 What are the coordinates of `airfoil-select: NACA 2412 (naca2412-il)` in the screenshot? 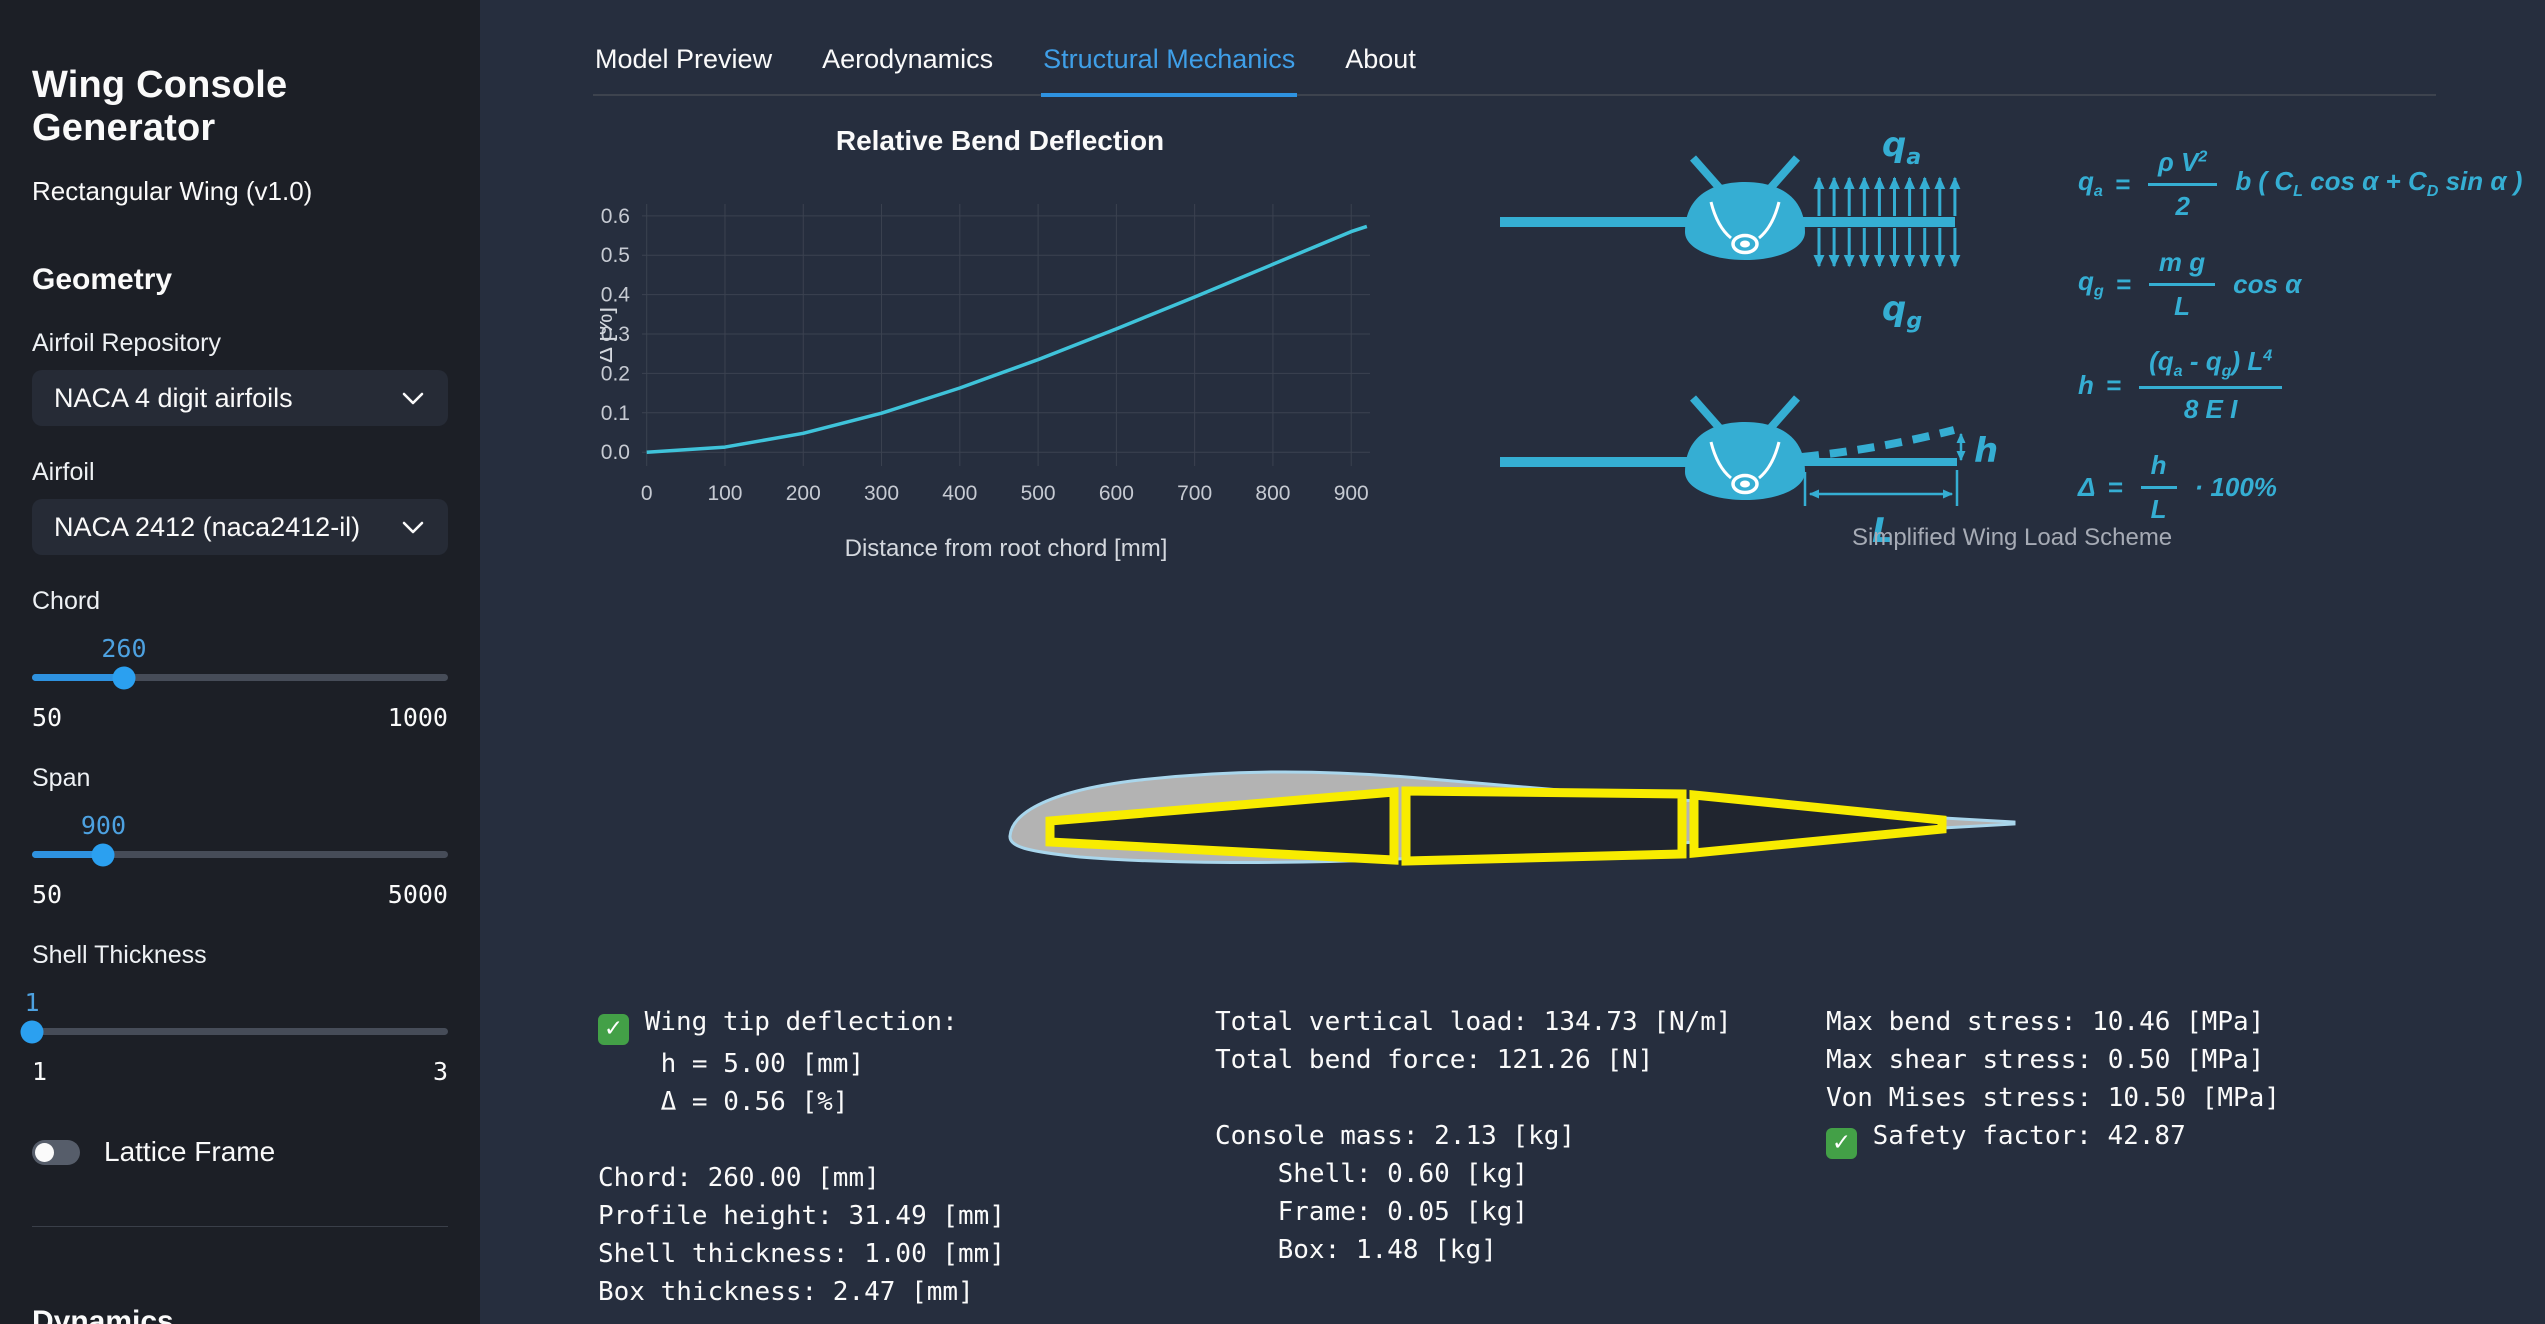 It's located at (240, 527).